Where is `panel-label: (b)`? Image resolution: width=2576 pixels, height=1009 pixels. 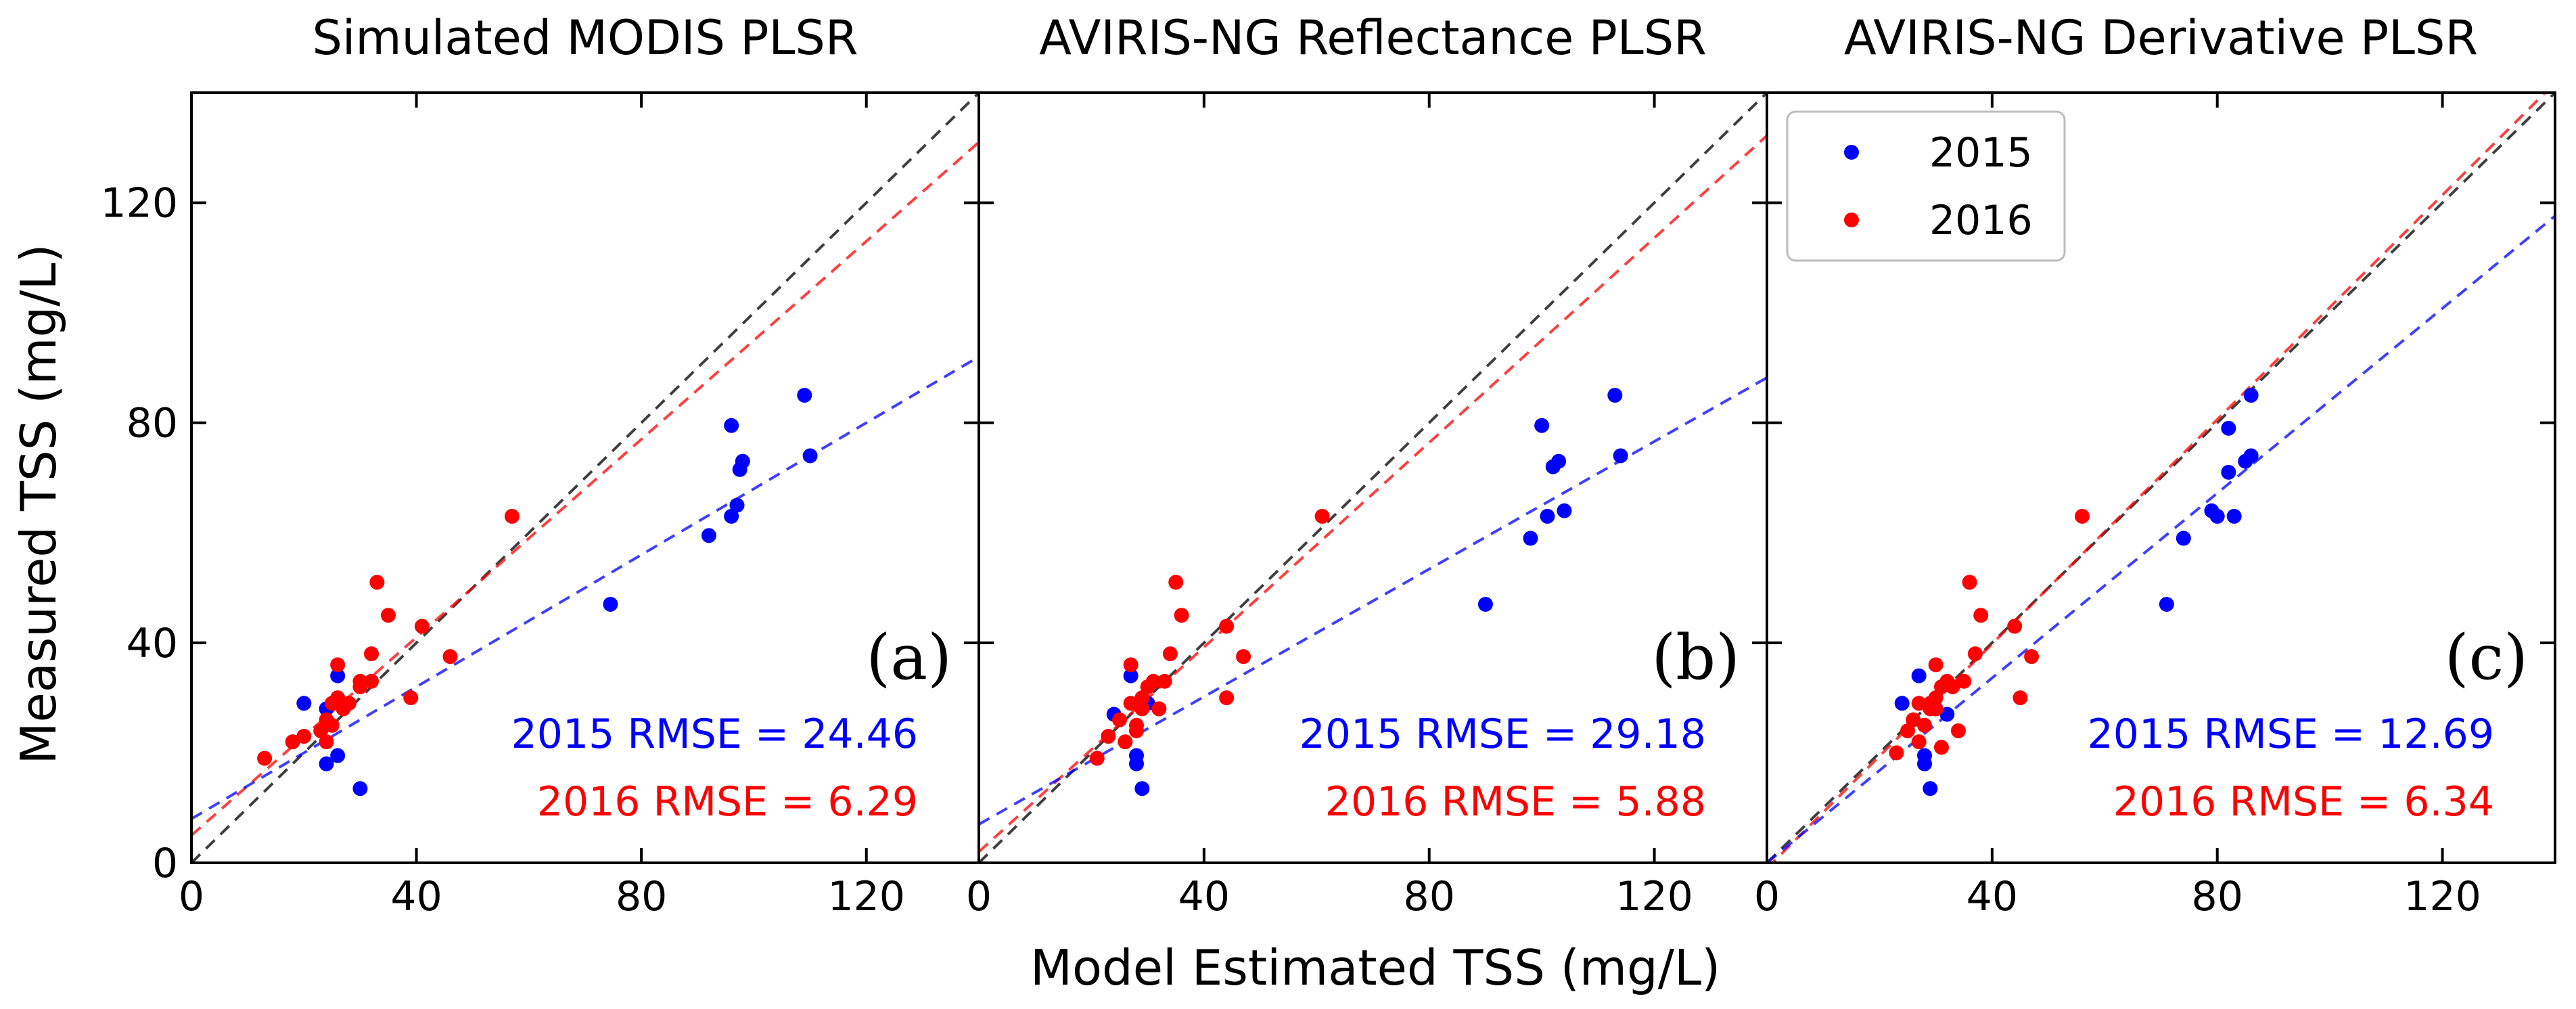 panel-label: (b) is located at coordinates (1695, 658).